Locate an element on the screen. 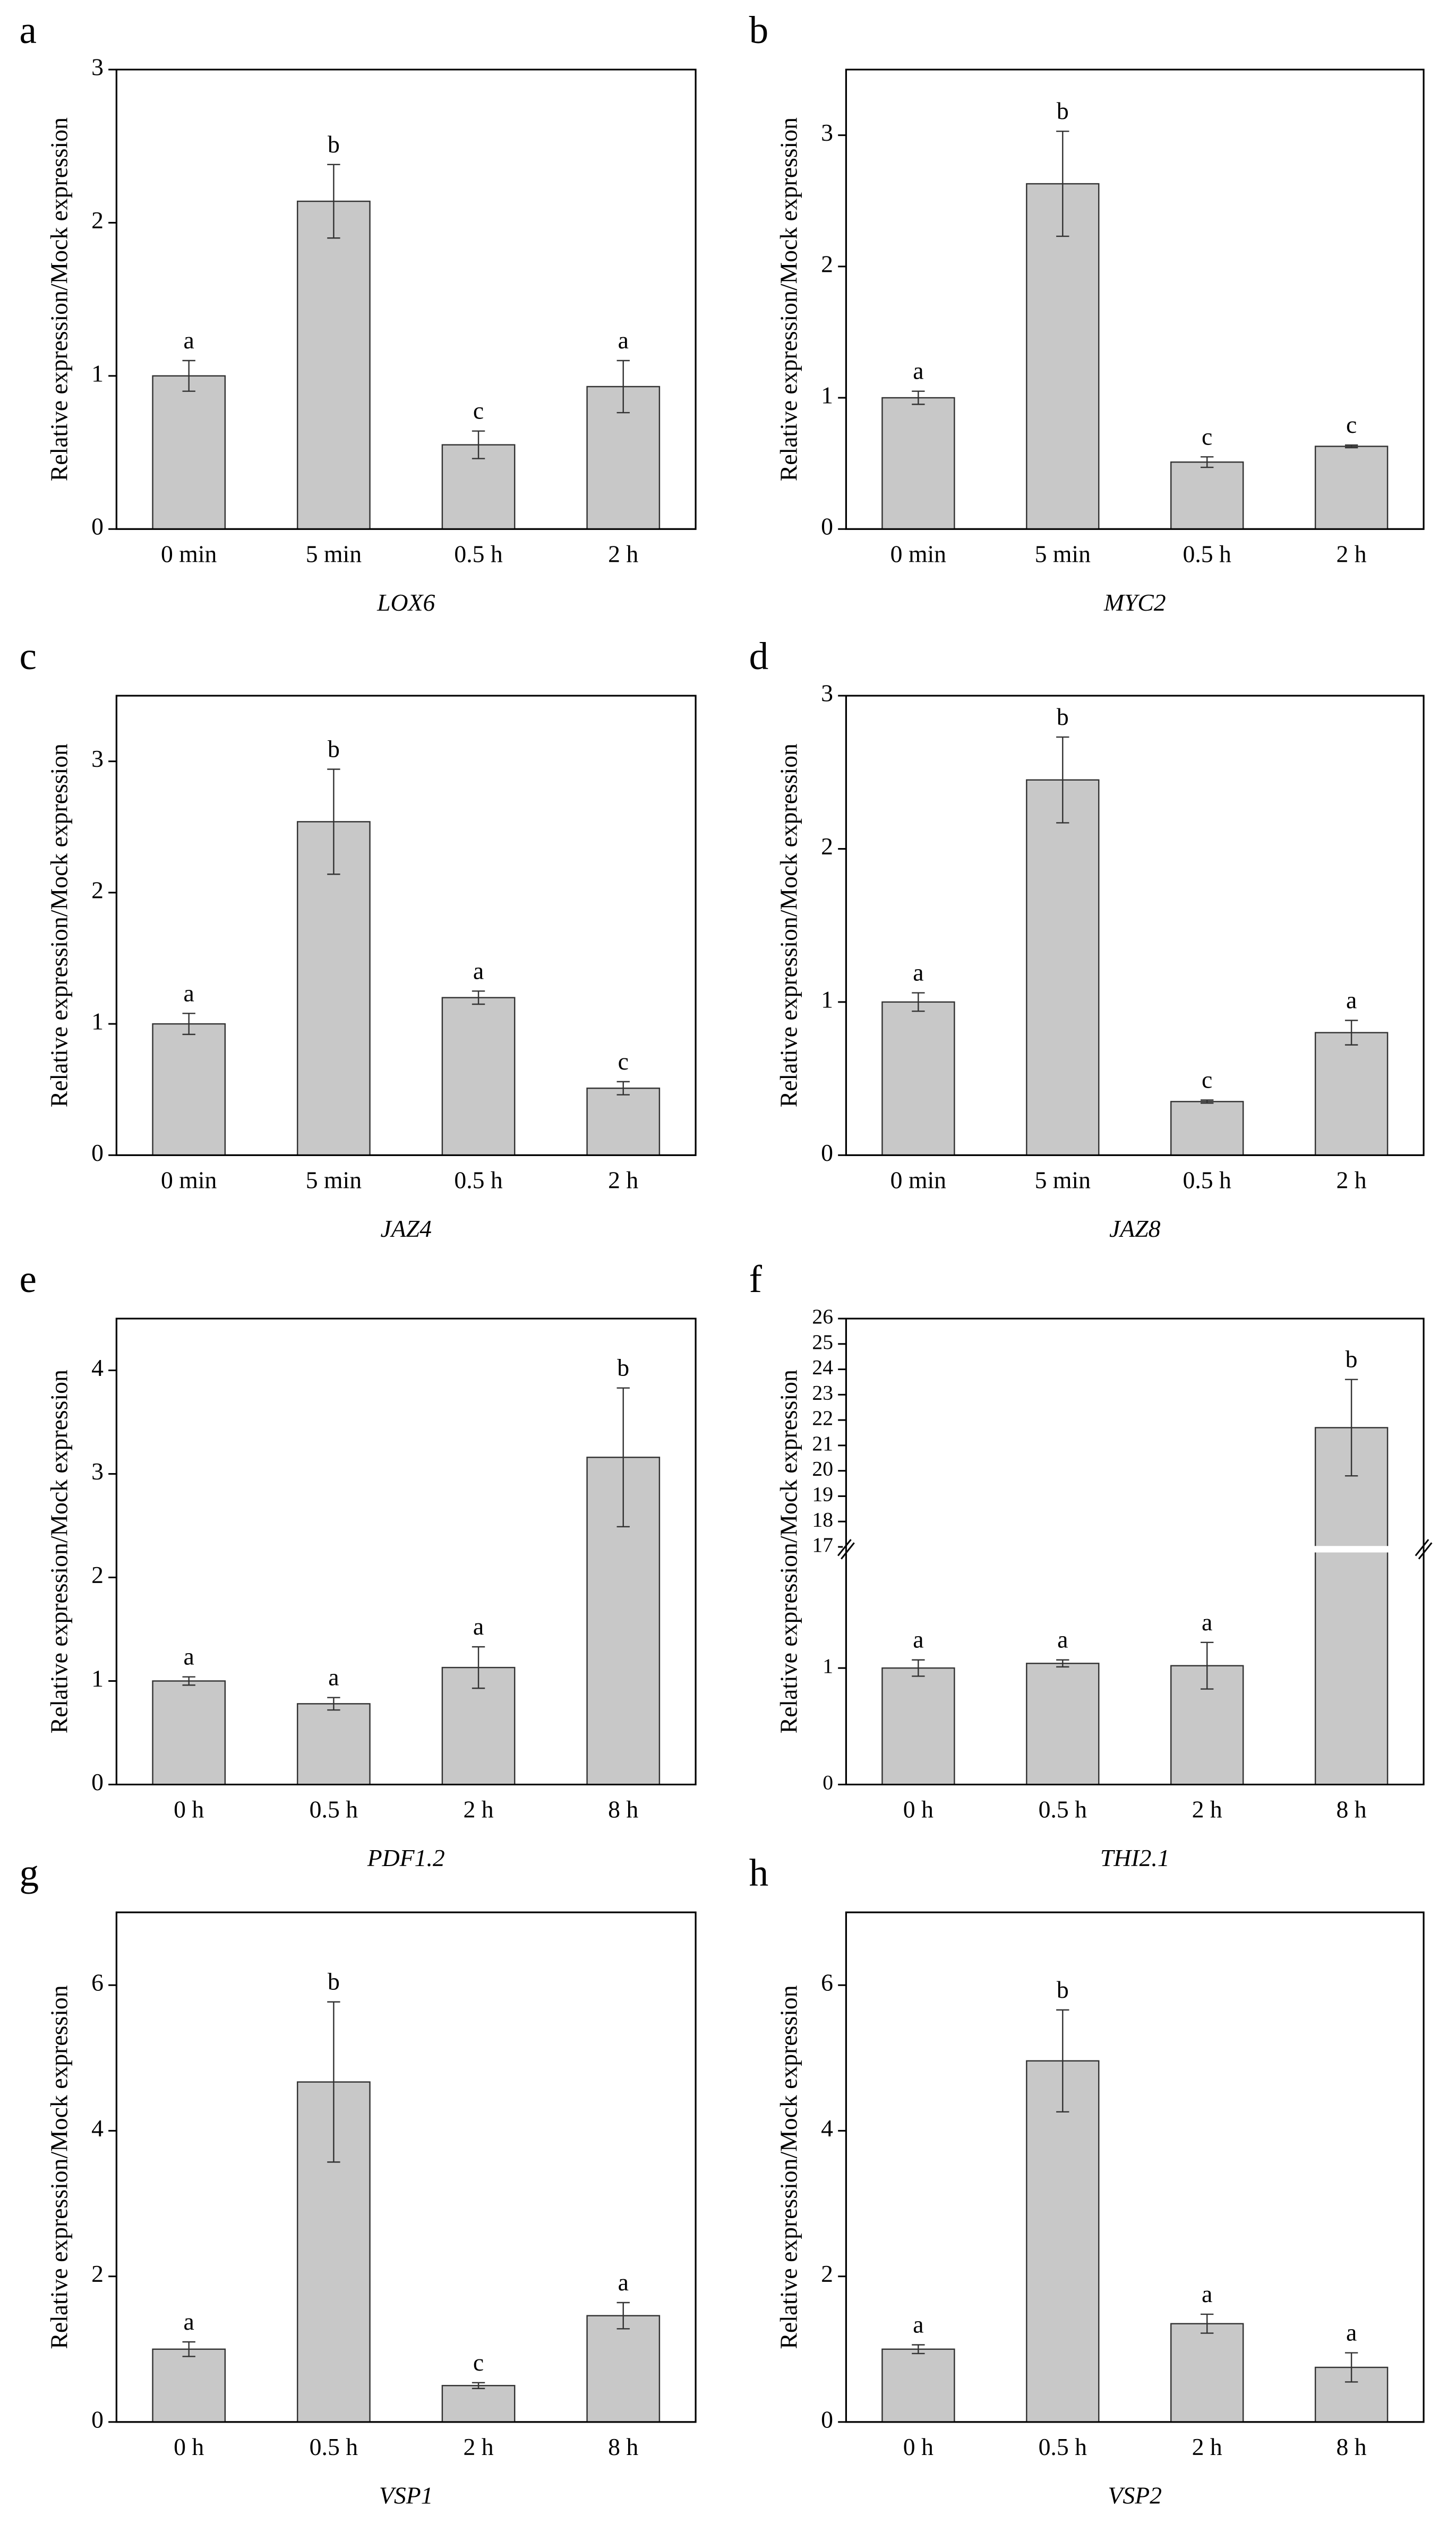 Image resolution: width=1456 pixels, height=2532 pixels. plot-frame is located at coordinates (1135, 2167).